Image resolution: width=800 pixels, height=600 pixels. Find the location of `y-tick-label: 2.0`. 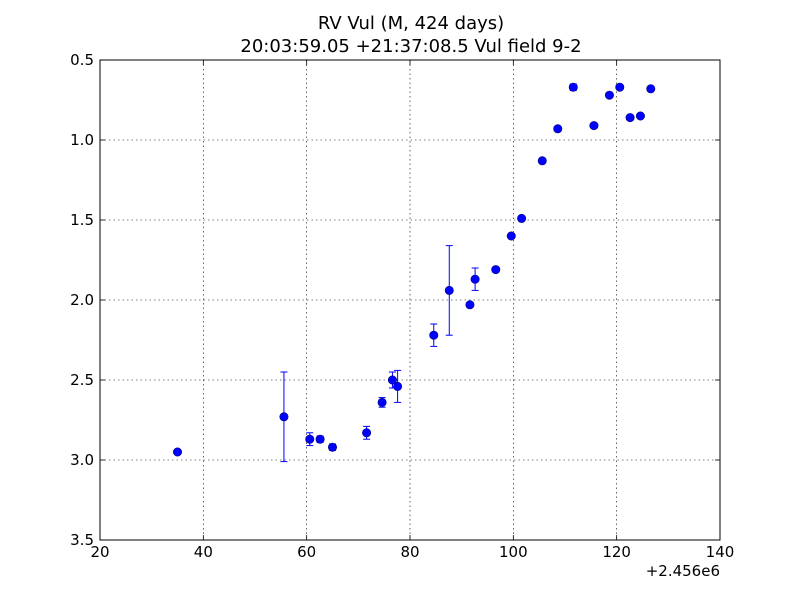

y-tick-label: 2.0 is located at coordinates (82, 300).